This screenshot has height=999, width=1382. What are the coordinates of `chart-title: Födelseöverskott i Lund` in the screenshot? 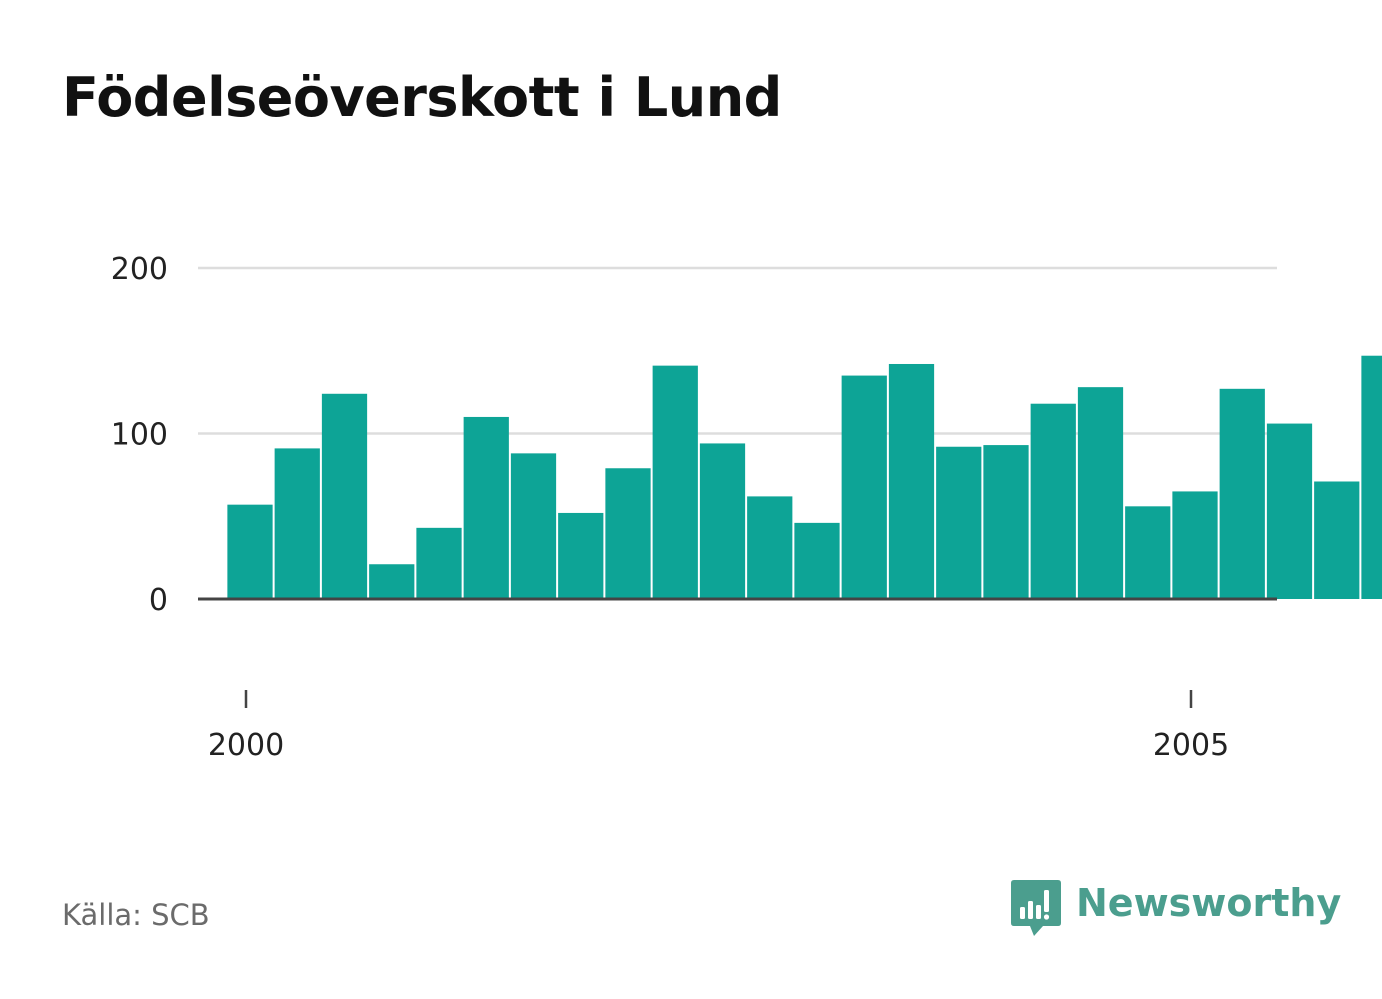 It's located at (422, 97).